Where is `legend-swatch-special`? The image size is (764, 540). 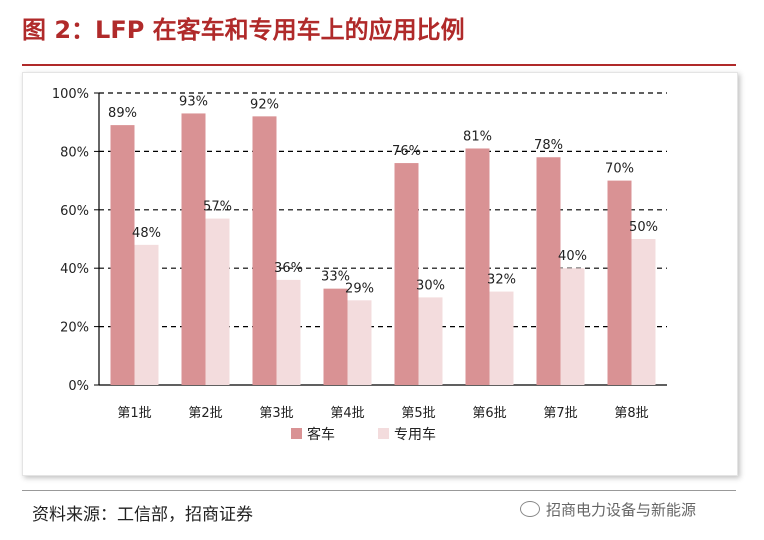 legend-swatch-special is located at coordinates (383, 433).